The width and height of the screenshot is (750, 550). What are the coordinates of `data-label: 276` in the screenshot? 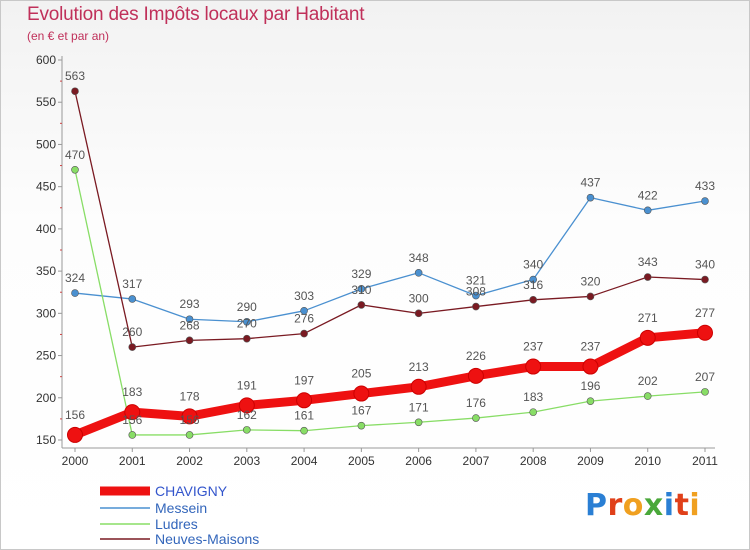 It's located at (304, 319).